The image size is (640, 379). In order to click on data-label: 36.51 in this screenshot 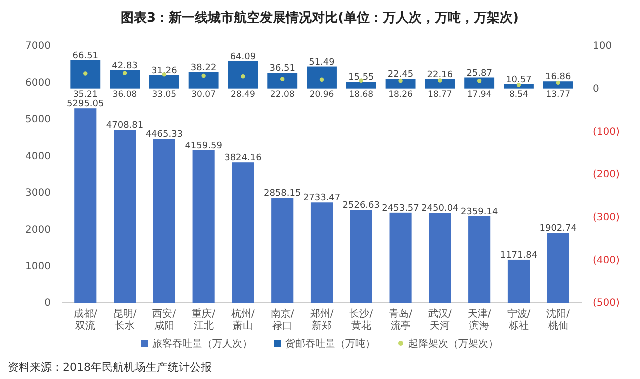, I will do `click(283, 69)`.